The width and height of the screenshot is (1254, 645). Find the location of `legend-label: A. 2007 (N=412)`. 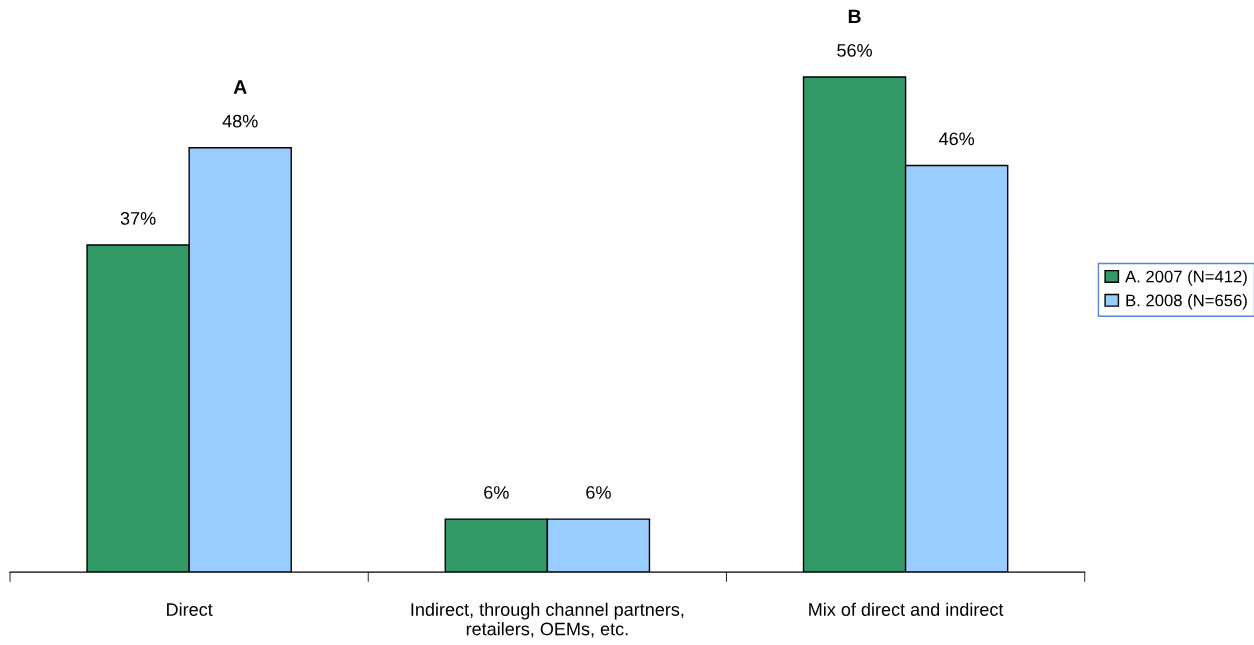

legend-label: A. 2007 (N=412) is located at coordinates (1186, 278).